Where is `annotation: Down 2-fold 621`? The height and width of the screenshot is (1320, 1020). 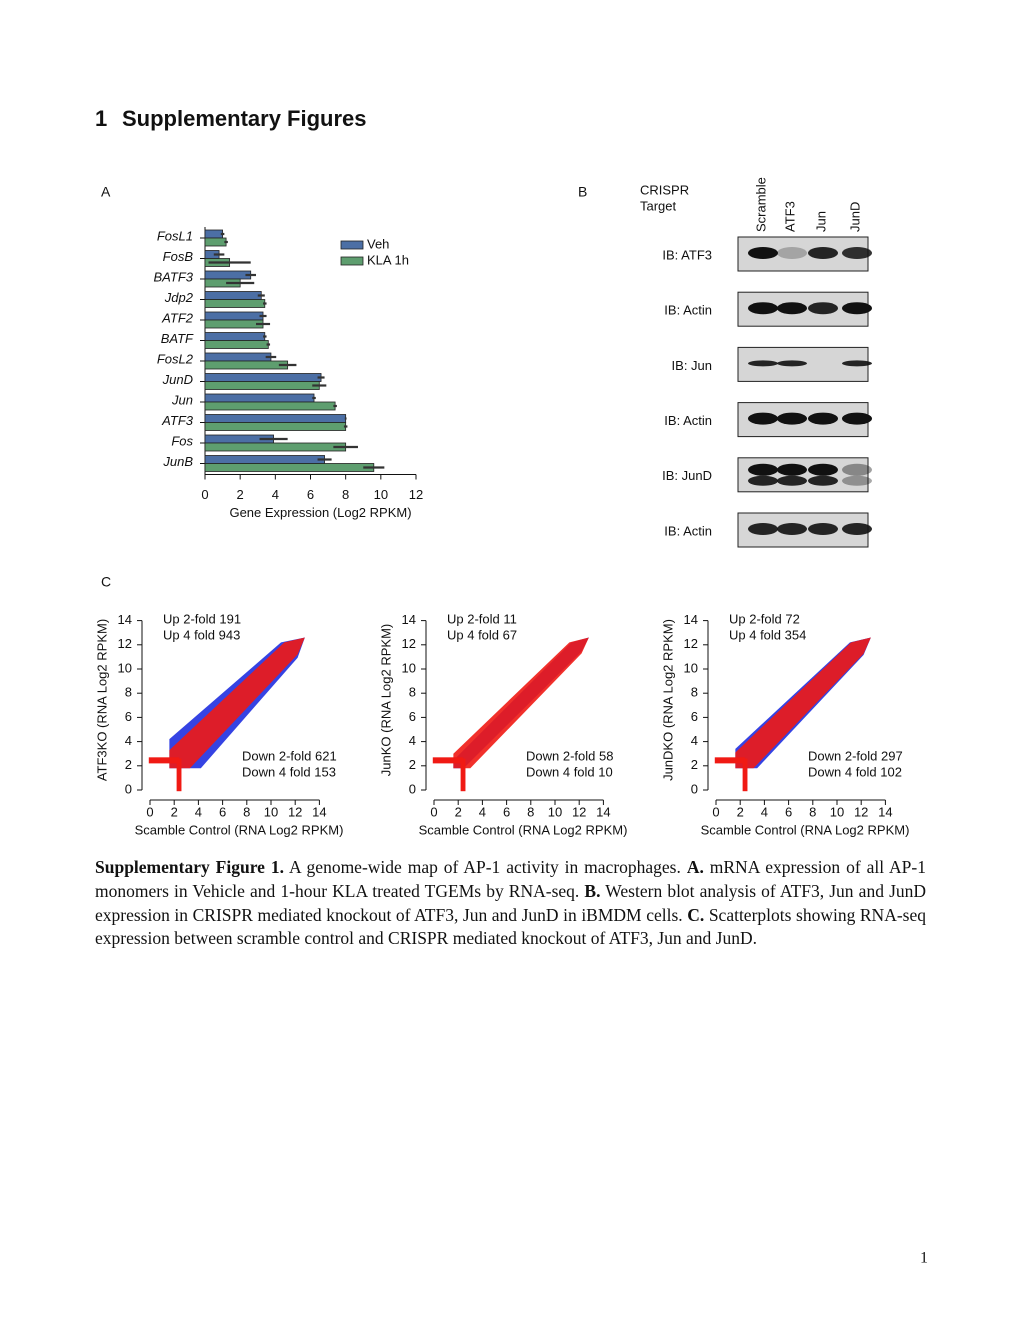
annotation: Down 2-fold 621 is located at coordinates (289, 755).